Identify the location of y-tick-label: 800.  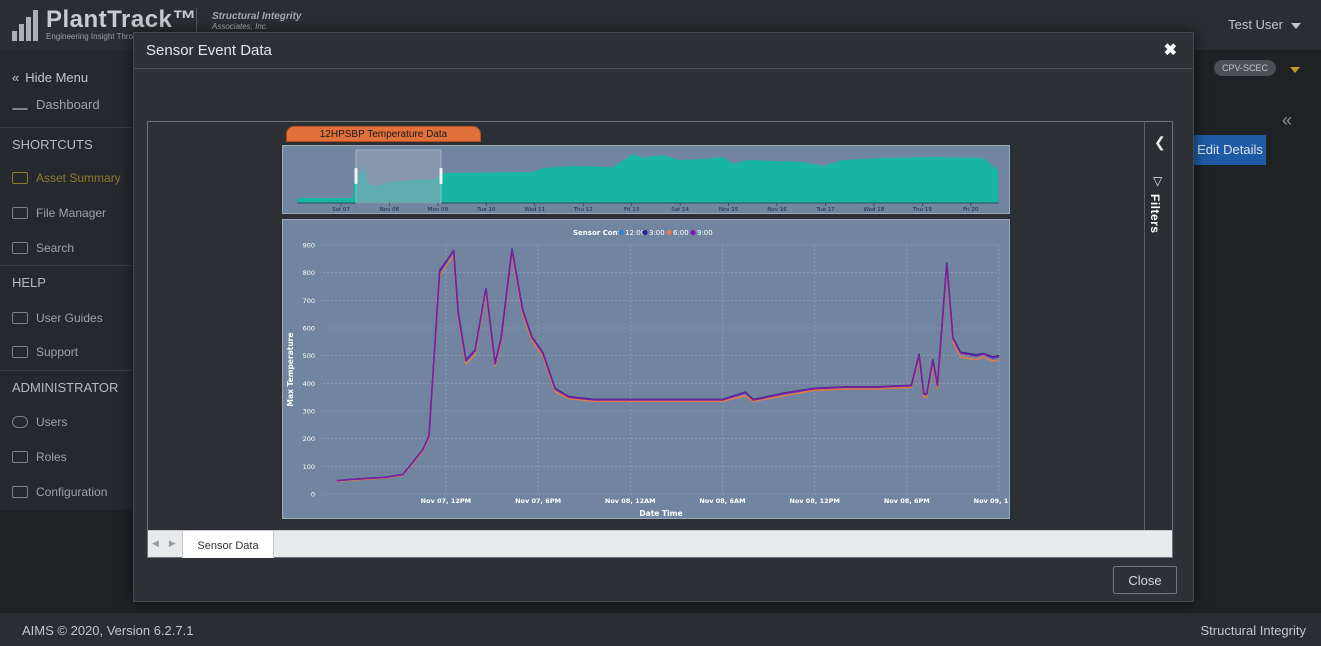
(309, 273).